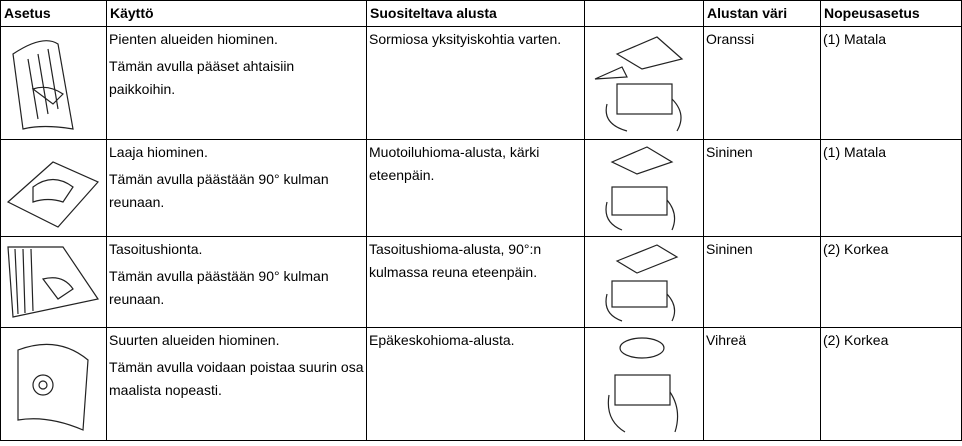  I want to click on header-cell: Alustan väri, so click(762, 13).